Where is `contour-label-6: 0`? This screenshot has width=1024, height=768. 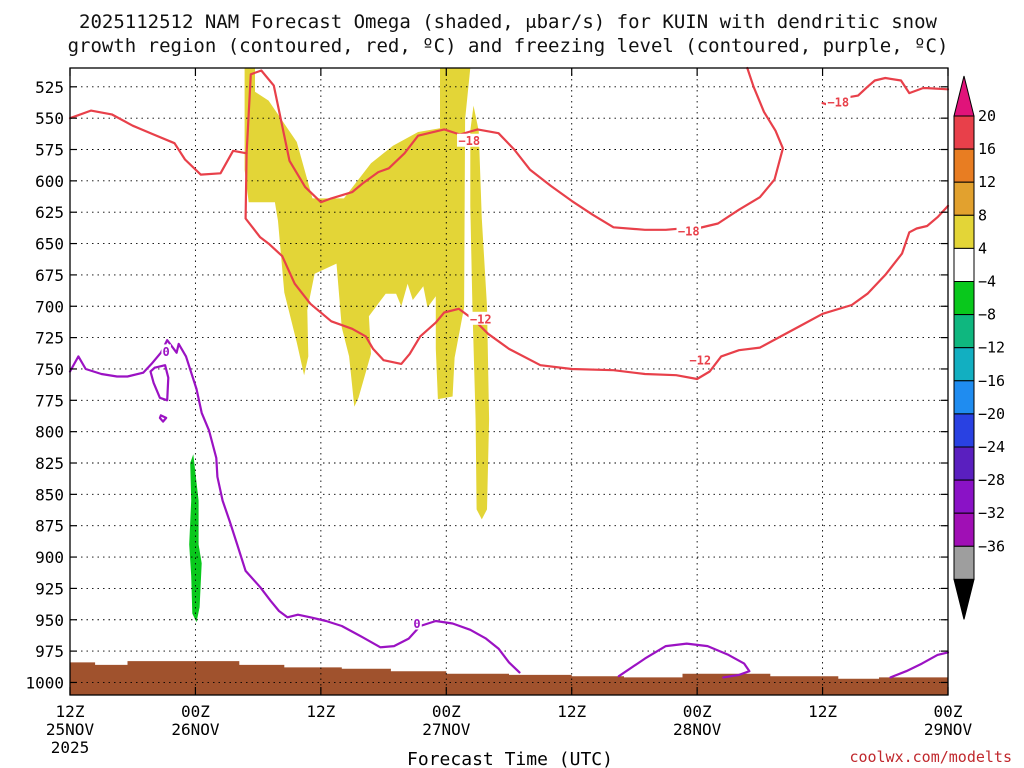
contour-label-6: 0 is located at coordinates (166, 352).